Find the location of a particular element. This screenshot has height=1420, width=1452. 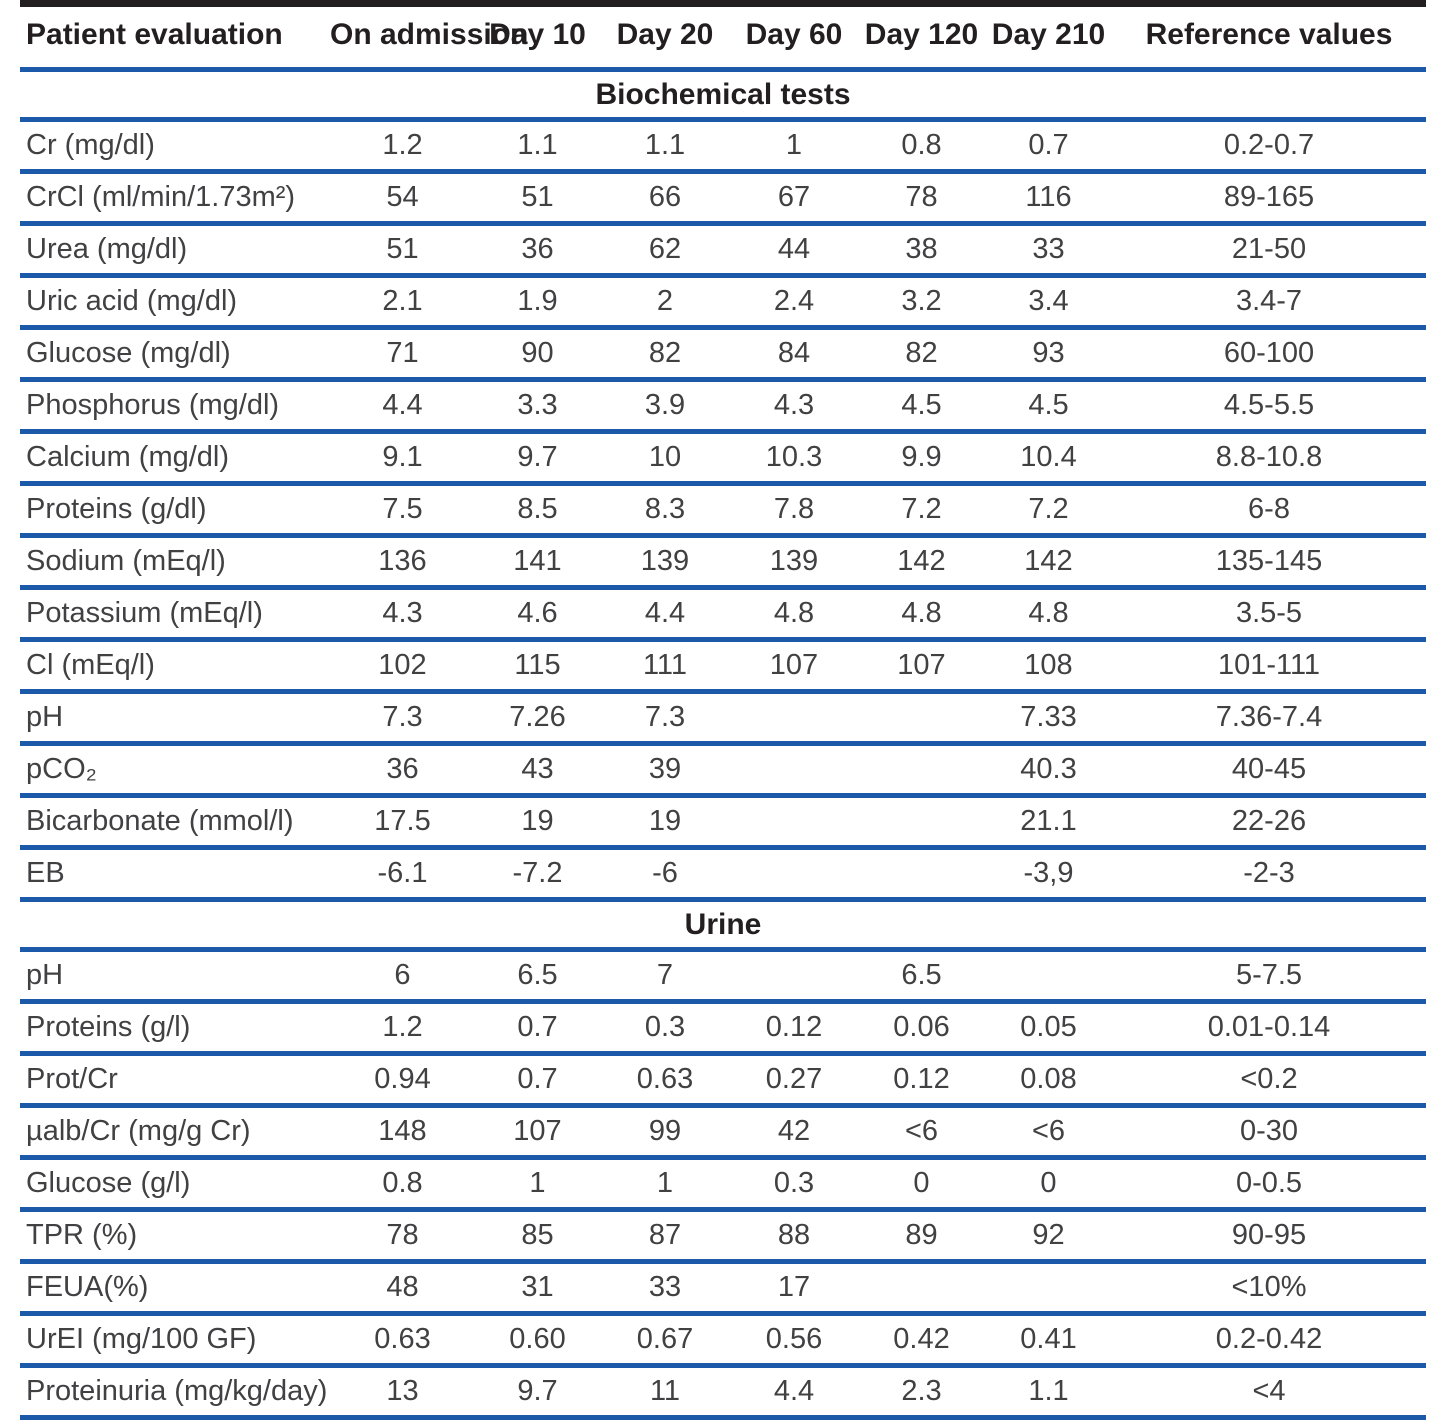

reference-value-cell: 21-50 is located at coordinates (1269, 249).